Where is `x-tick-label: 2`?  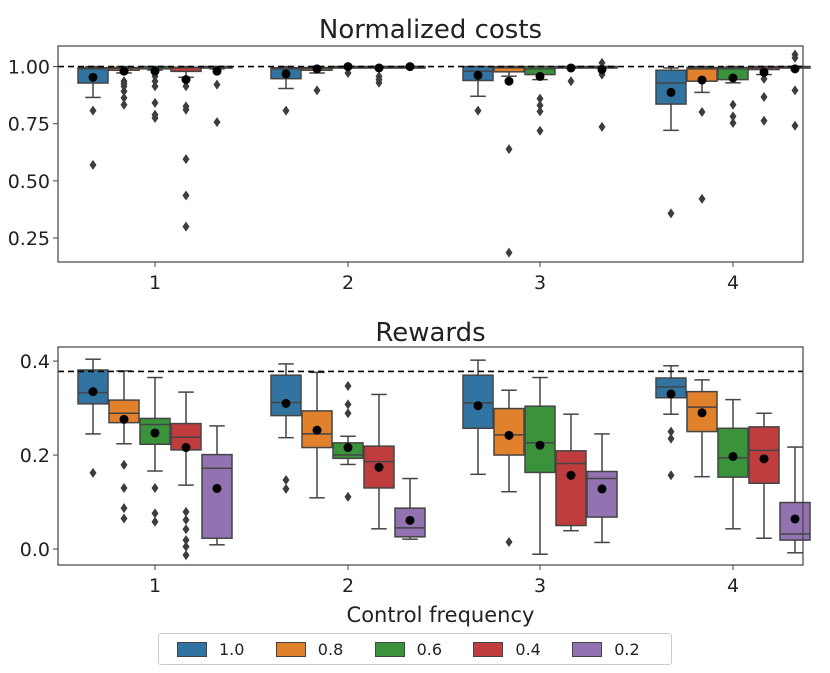
x-tick-label: 2 is located at coordinates (348, 586).